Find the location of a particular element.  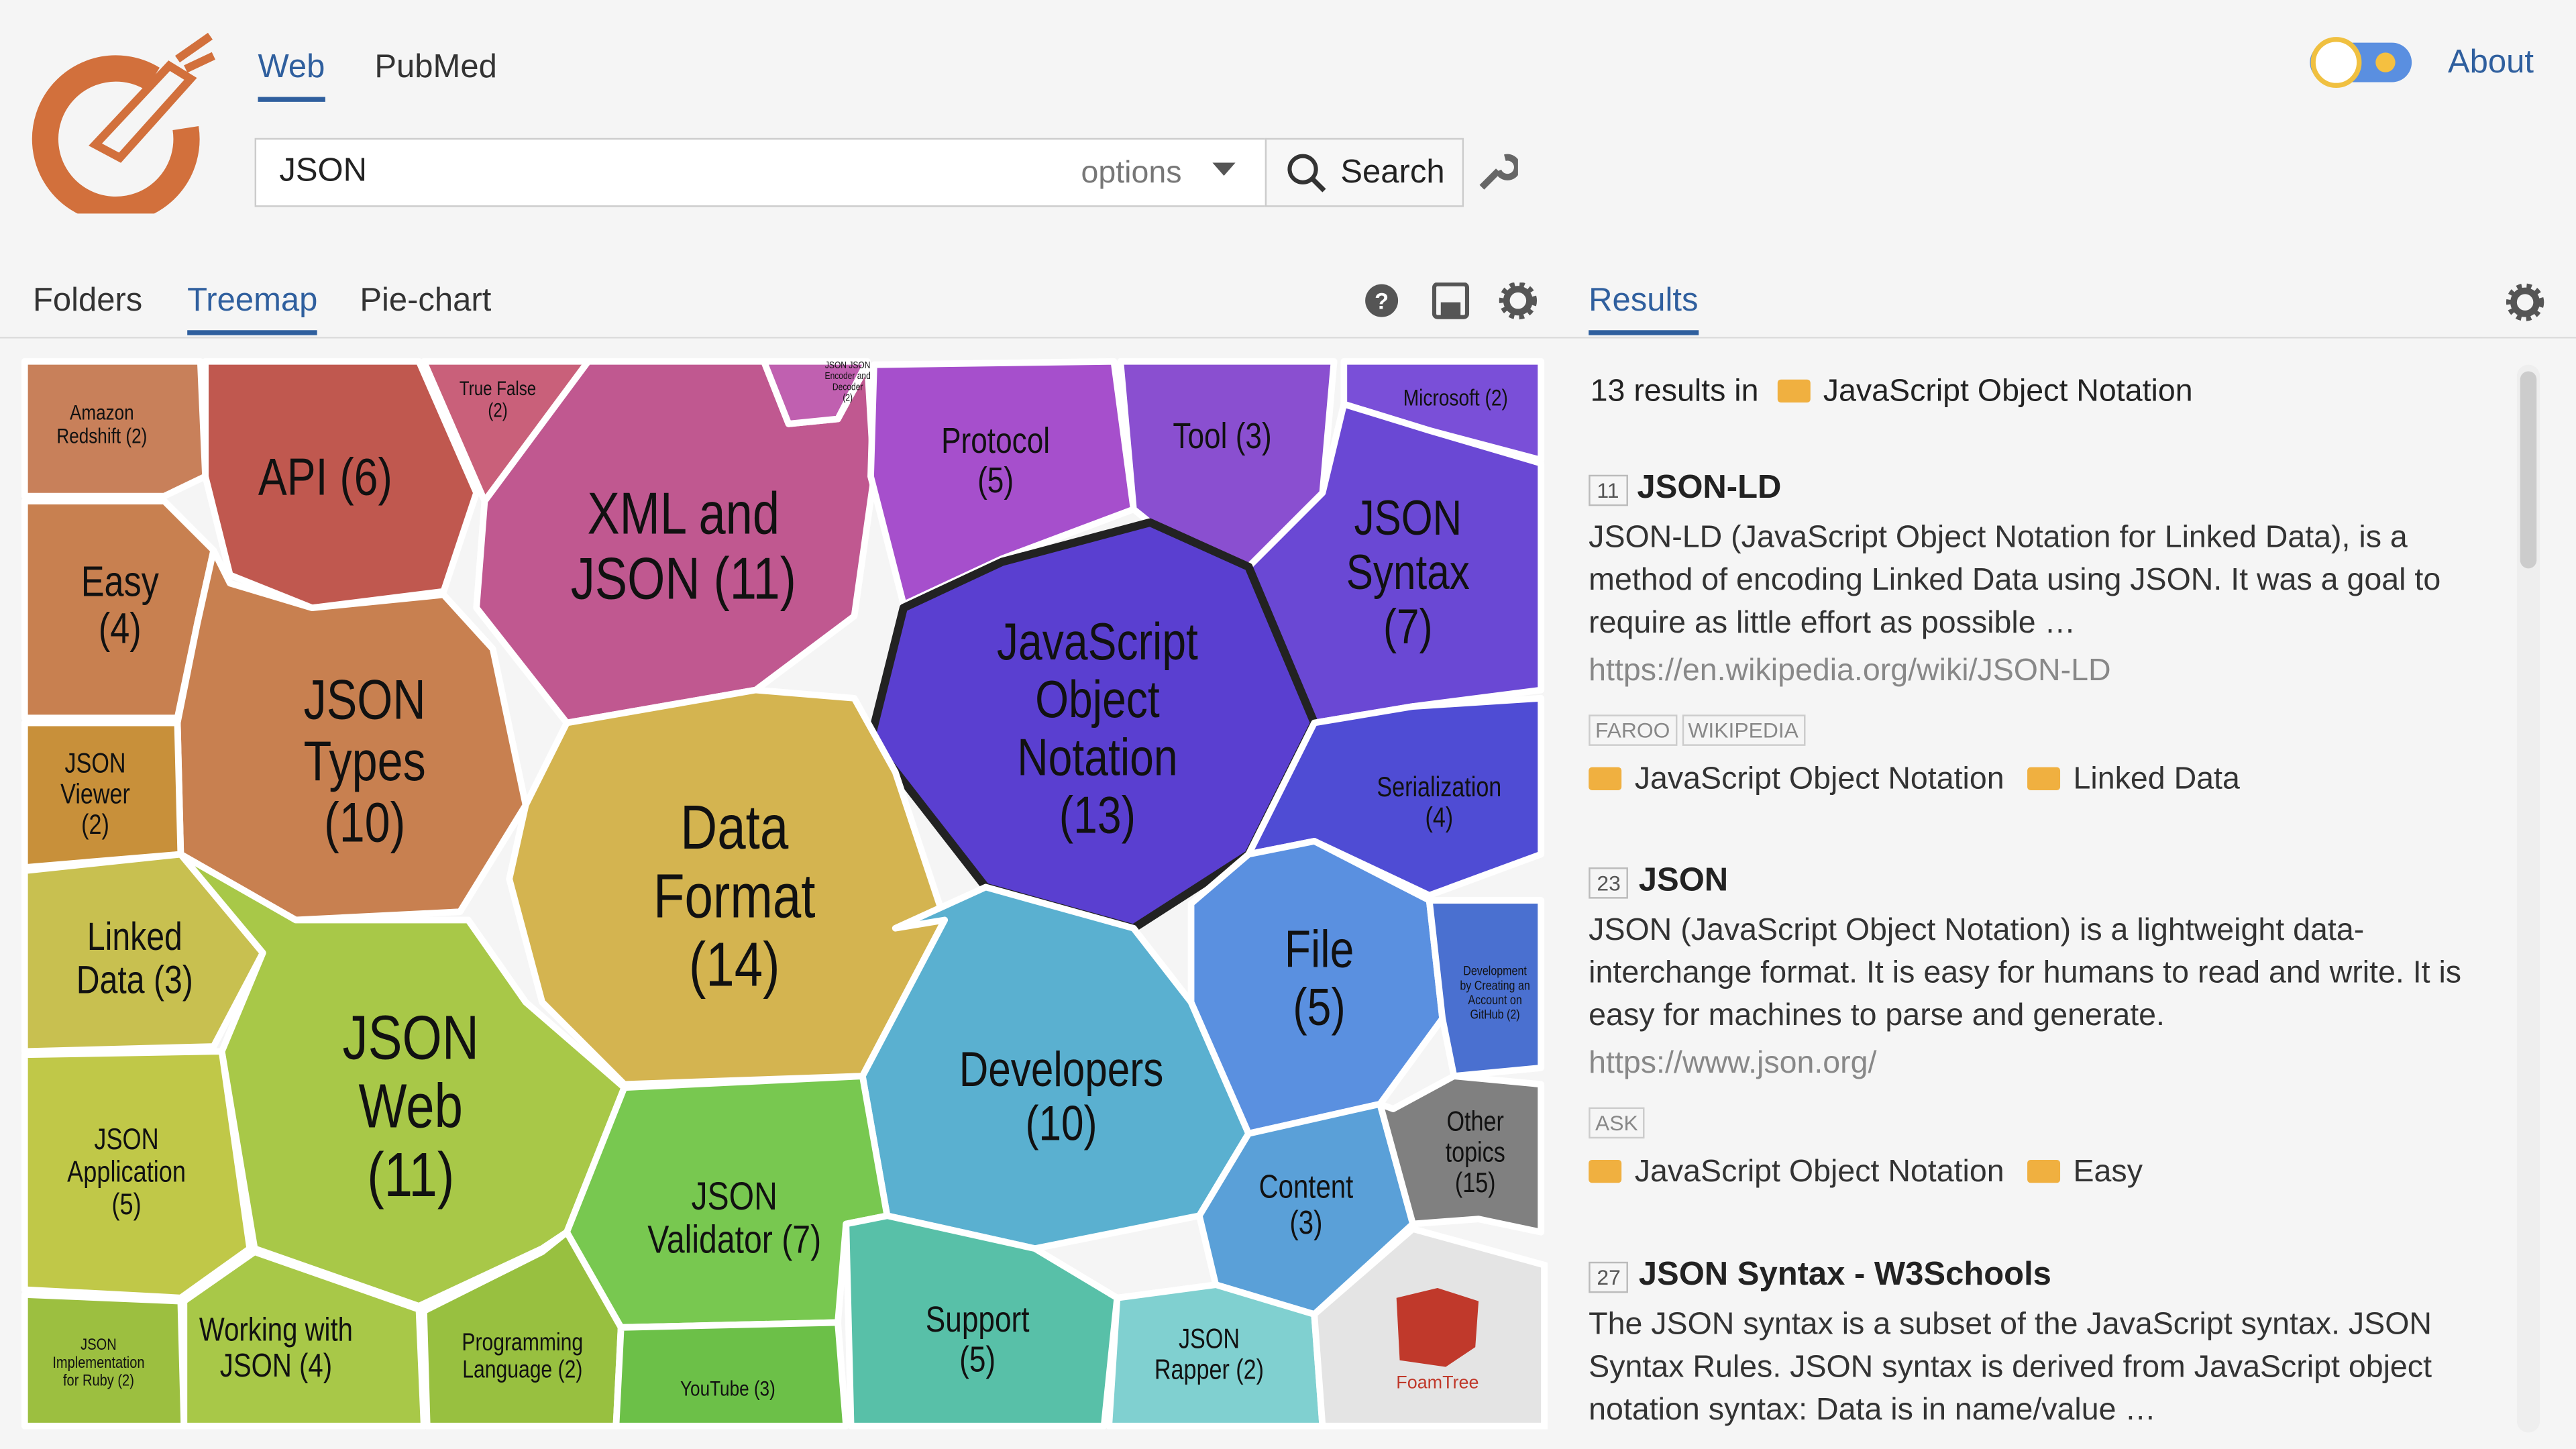

treemap-label: Support is located at coordinates (978, 1319).